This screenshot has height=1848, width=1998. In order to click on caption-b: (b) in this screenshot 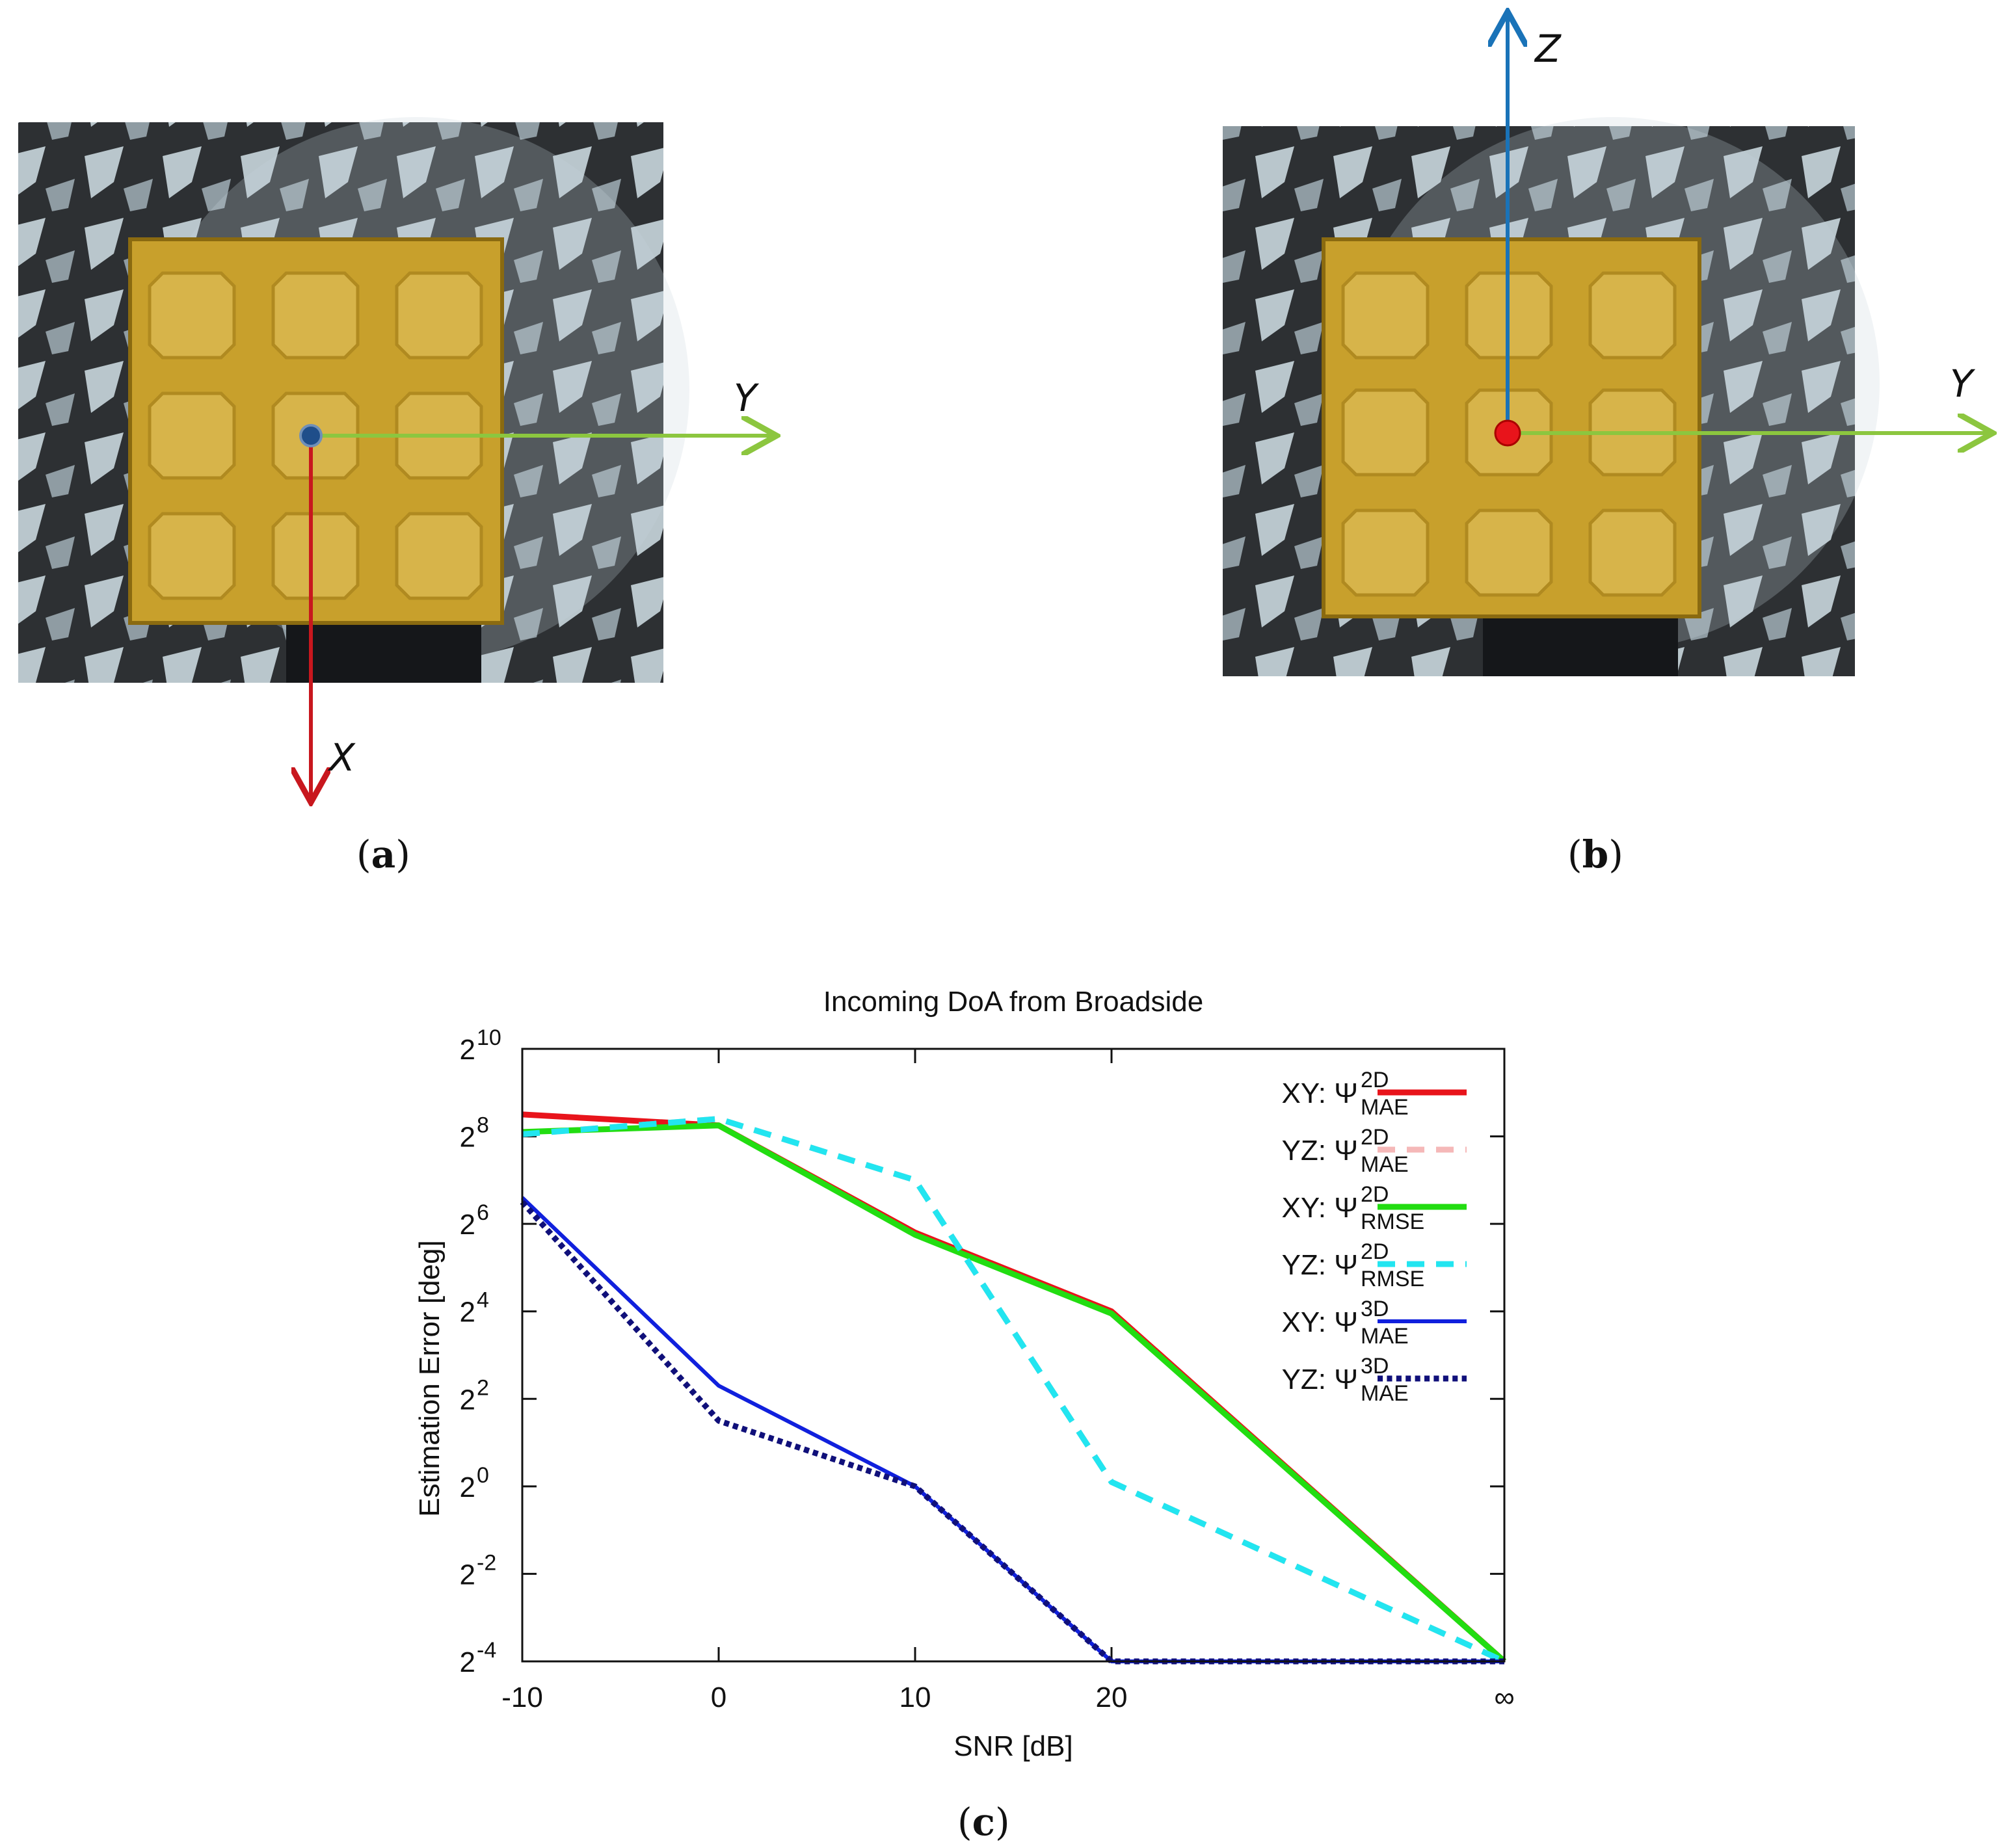, I will do `click(1595, 854)`.